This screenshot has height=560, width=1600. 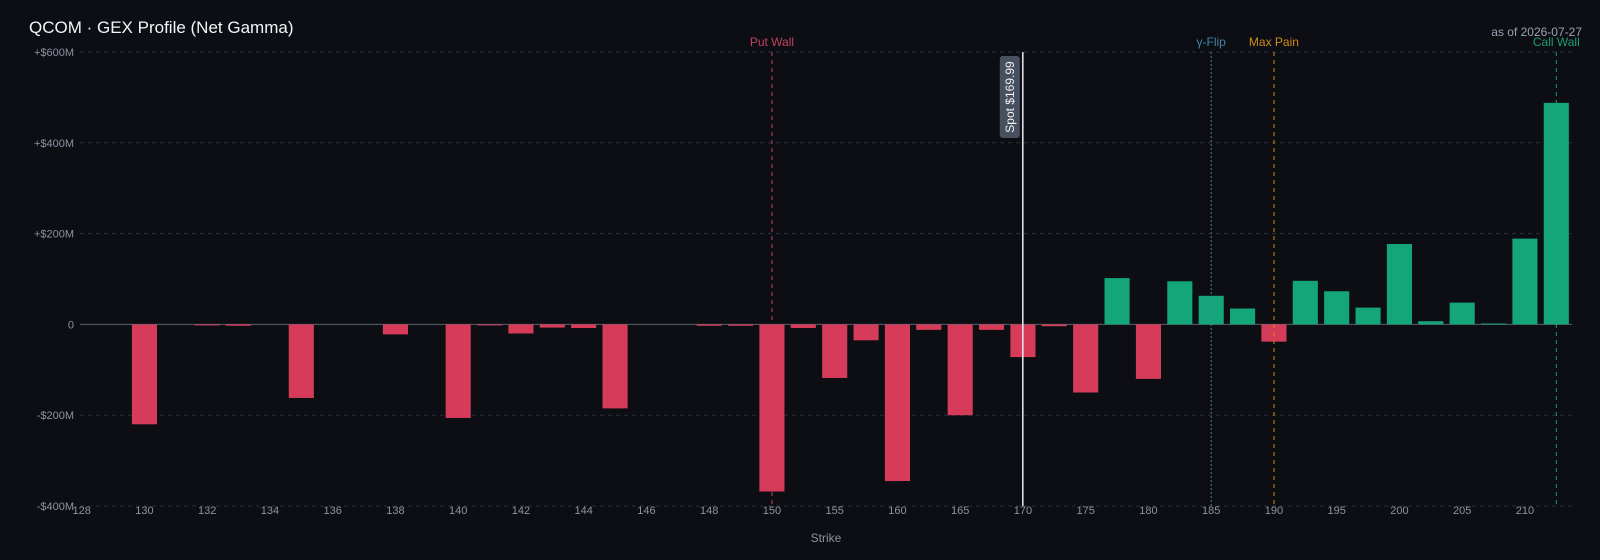 What do you see at coordinates (1180, 303) in the screenshot?
I see `bar-182.5` at bounding box center [1180, 303].